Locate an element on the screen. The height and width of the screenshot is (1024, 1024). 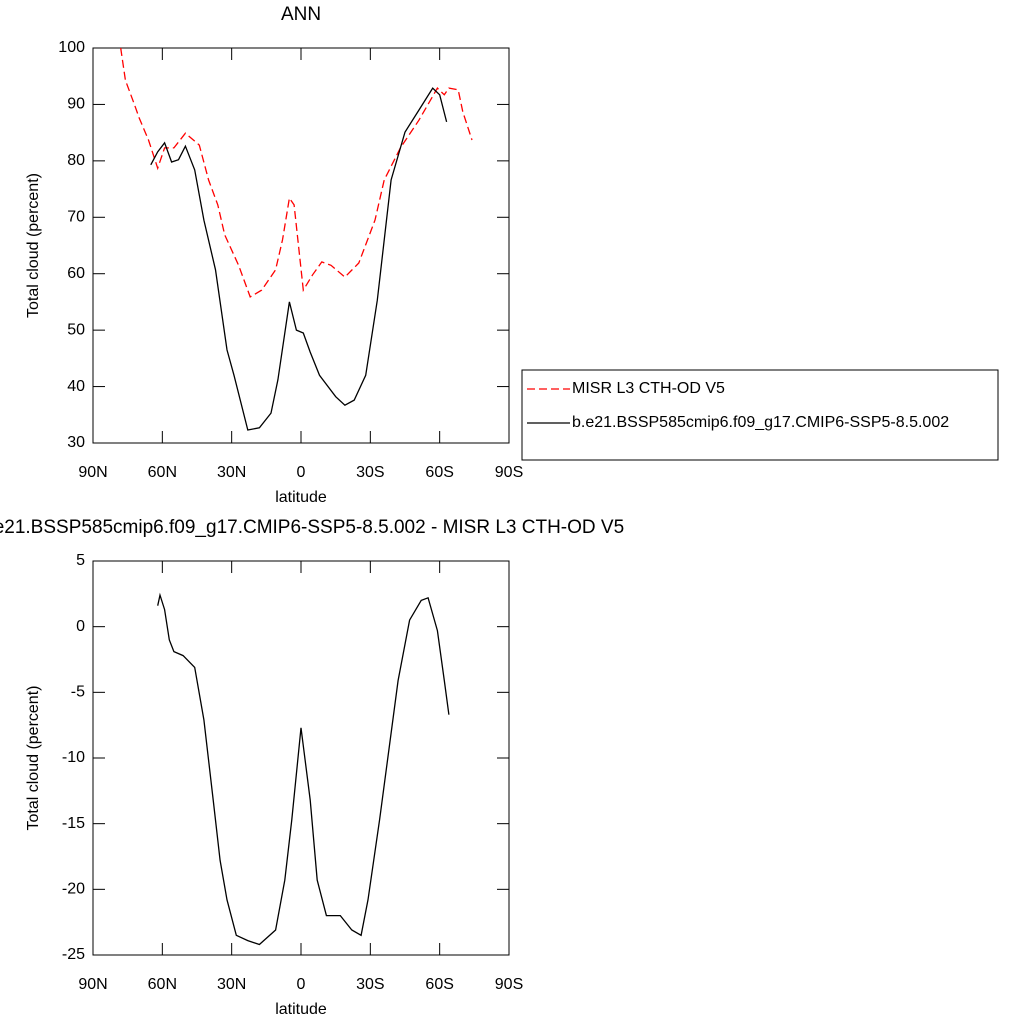
y-tick-label: 30 is located at coordinates (76, 442).